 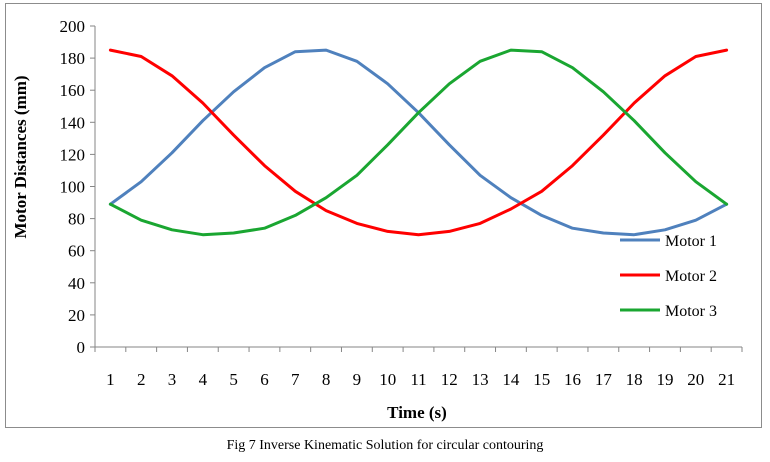 I want to click on x-tick-label: 16, so click(x=572, y=379).